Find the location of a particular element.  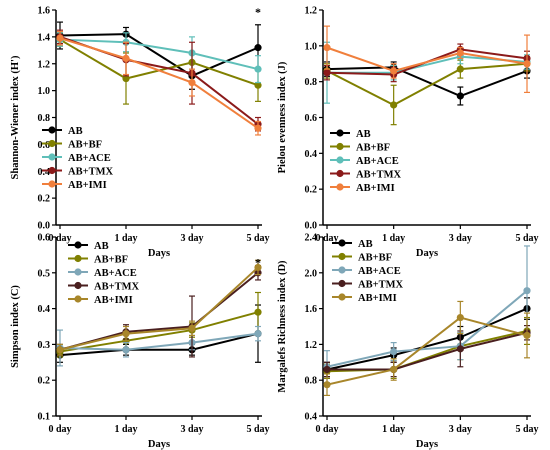

y-tick-label: 0.1 is located at coordinates (44, 417).